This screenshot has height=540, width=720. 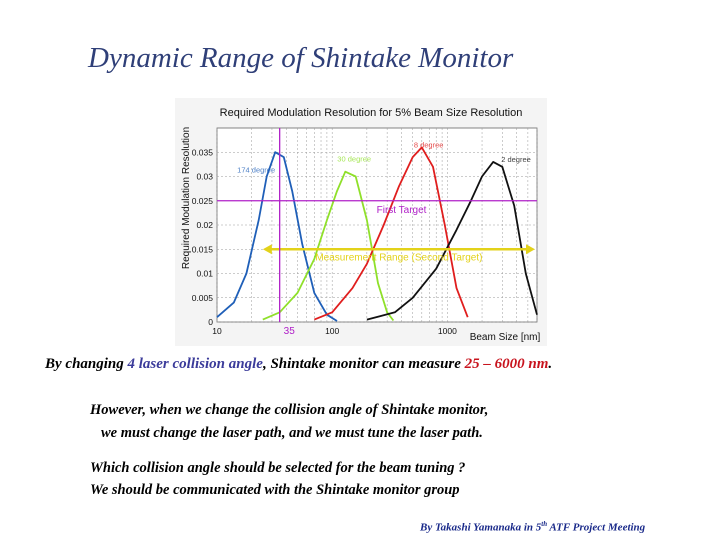 What do you see at coordinates (481, 527) in the screenshot?
I see `footer-prefix: By Takashi Yamanaka in 5` at bounding box center [481, 527].